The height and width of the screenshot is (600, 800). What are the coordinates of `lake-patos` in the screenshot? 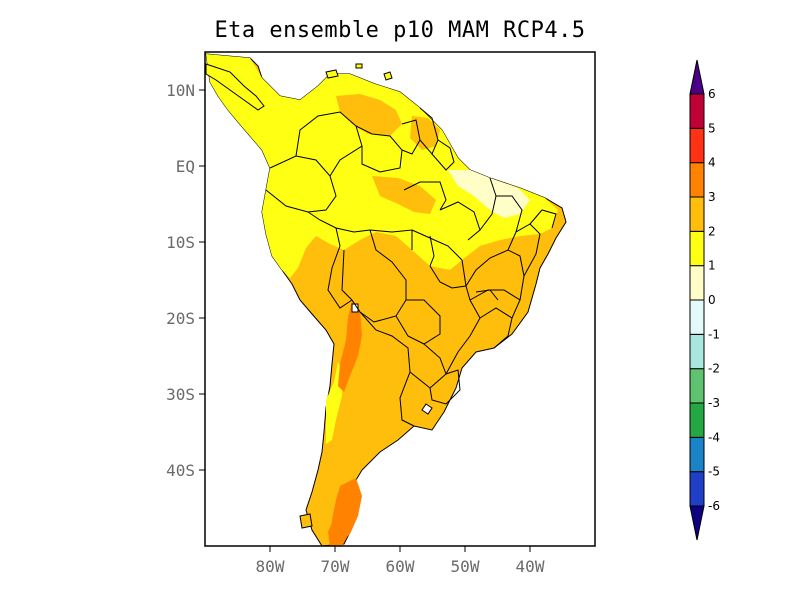 It's located at (427, 409).